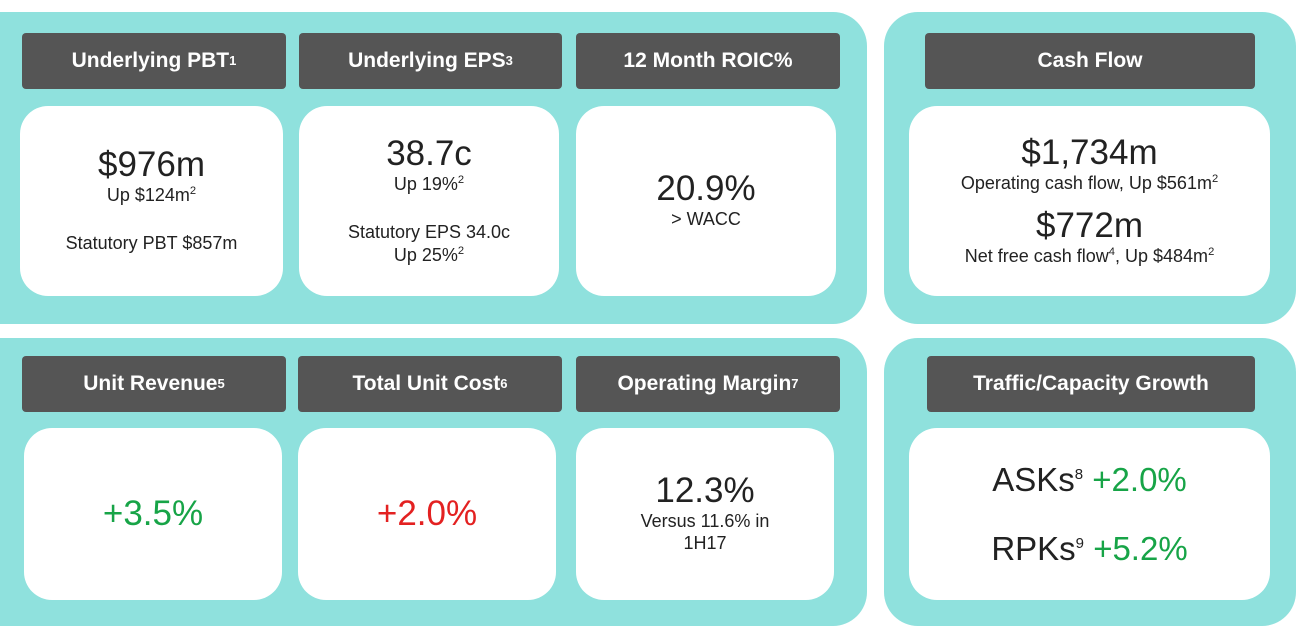 The image size is (1302, 628). I want to click on eps-statutory: Statutory EPS 34.0c, so click(429, 232).